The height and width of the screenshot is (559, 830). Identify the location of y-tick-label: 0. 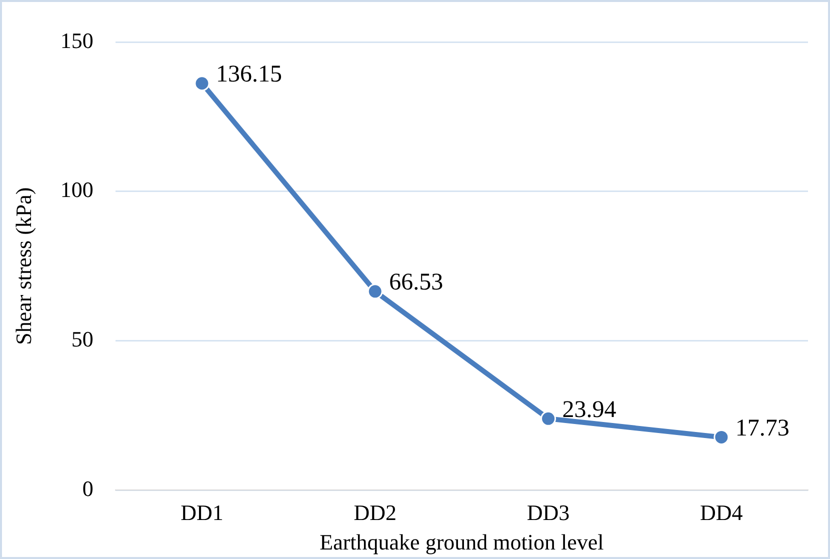
(88, 488).